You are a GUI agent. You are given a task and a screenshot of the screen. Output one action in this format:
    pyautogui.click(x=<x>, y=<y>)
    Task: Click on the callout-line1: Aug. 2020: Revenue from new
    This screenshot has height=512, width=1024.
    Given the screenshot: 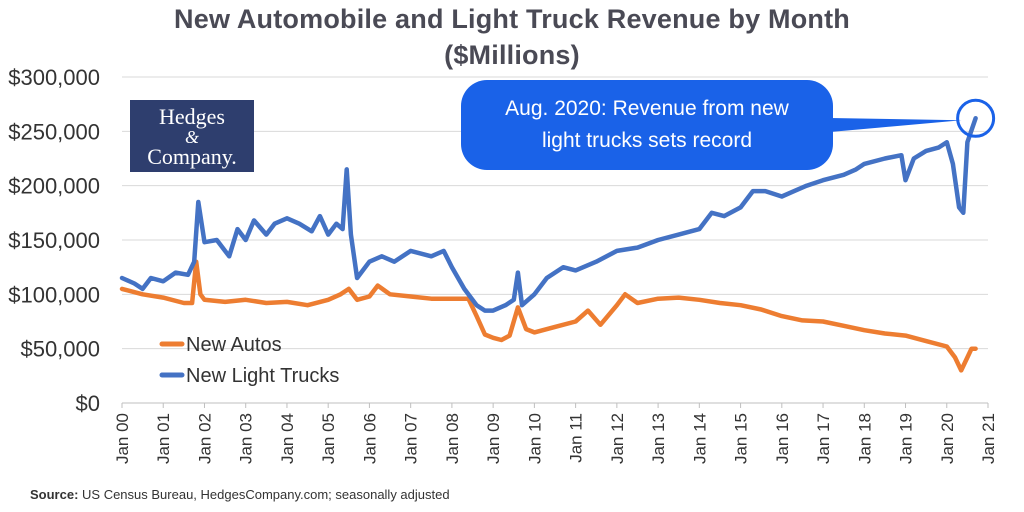 What is the action you would take?
    pyautogui.click(x=647, y=108)
    